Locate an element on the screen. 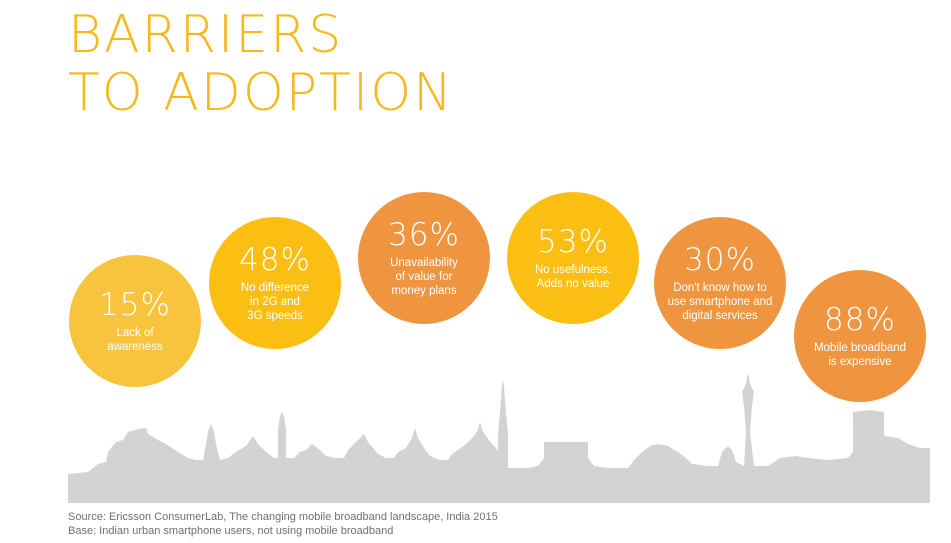  barrier-bubble: 53% No usefulness. Adds no value is located at coordinates (573, 258).